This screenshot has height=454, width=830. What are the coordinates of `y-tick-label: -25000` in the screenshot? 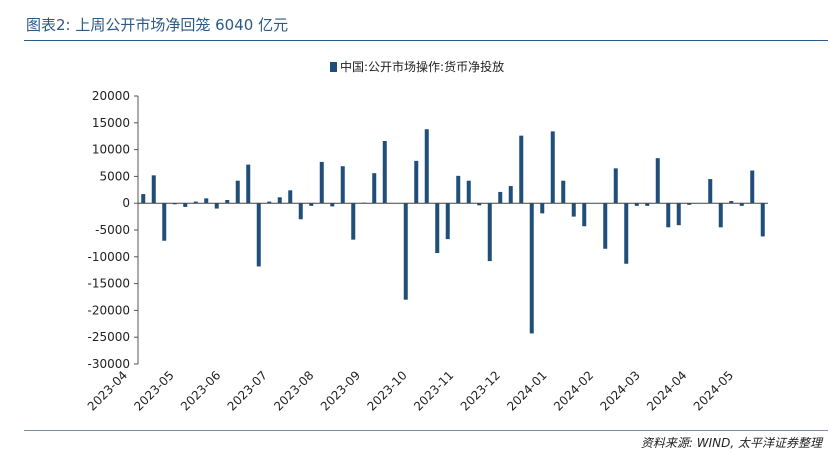 It's located at (108, 337).